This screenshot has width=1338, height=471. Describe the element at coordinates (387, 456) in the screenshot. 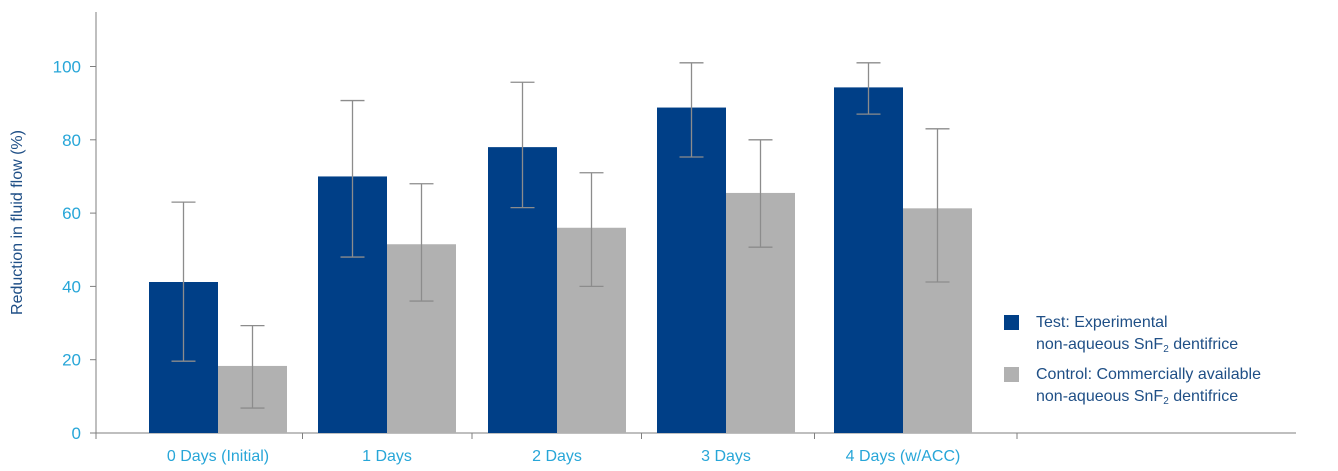

I see `x-category-label: 1 Days` at that location.